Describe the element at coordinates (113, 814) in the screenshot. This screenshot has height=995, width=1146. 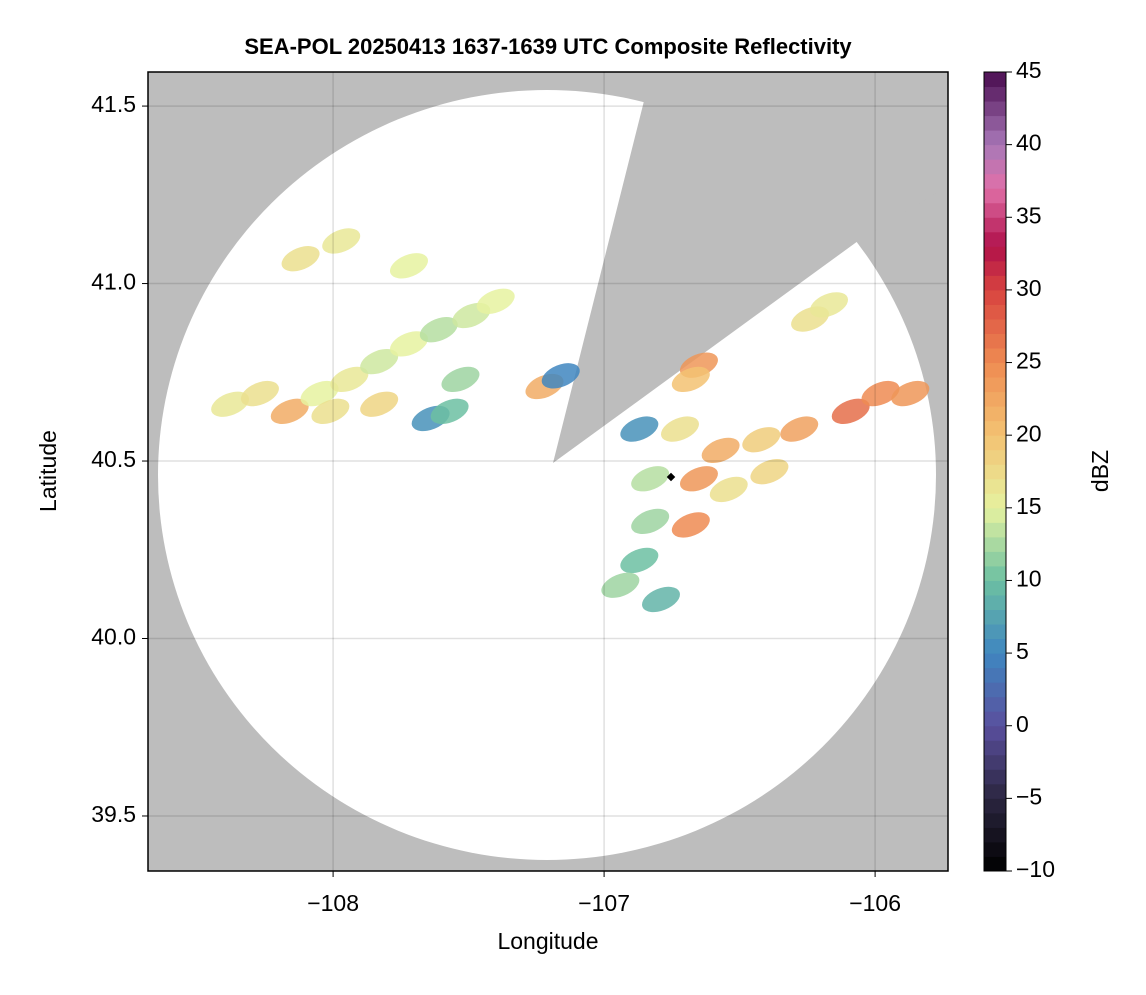
I see `y-tick-label: 39.5` at that location.